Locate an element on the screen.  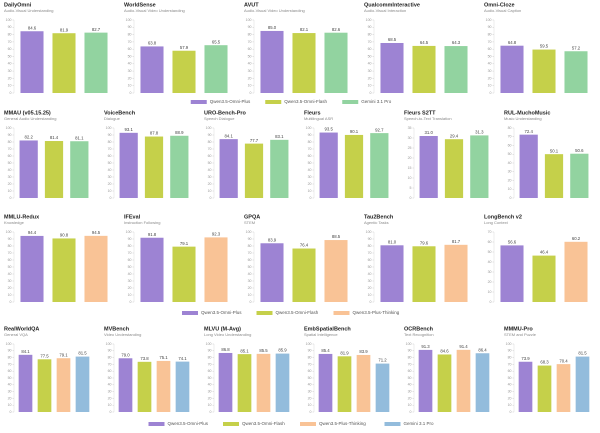
value-label: 59.5 is located at coordinates (544, 46).